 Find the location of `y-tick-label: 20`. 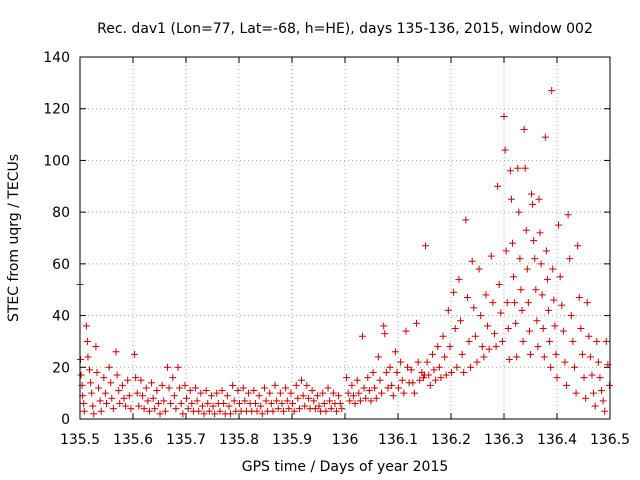

y-tick-label: 20 is located at coordinates (61, 368).